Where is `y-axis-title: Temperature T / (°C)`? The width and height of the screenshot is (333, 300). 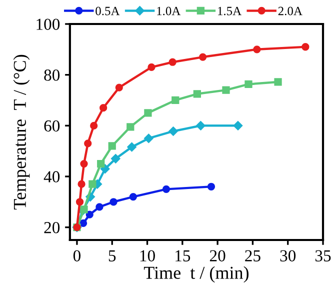 y-axis-title: Temperature T / (°C) is located at coordinates (21, 132).